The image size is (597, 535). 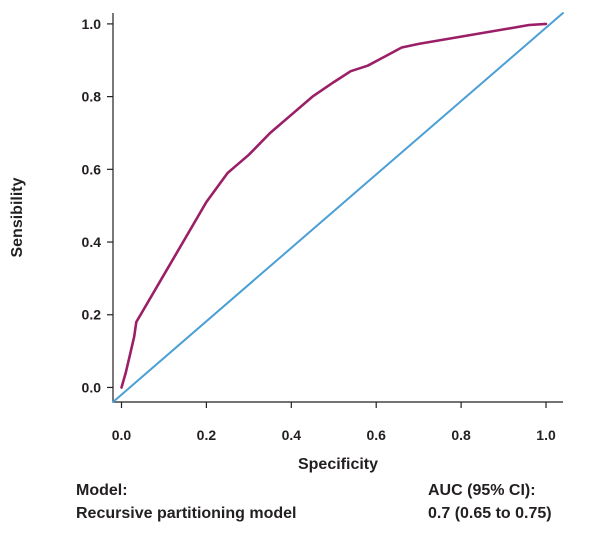 What do you see at coordinates (207, 435) in the screenshot?
I see `x-tick-label: 0.2` at bounding box center [207, 435].